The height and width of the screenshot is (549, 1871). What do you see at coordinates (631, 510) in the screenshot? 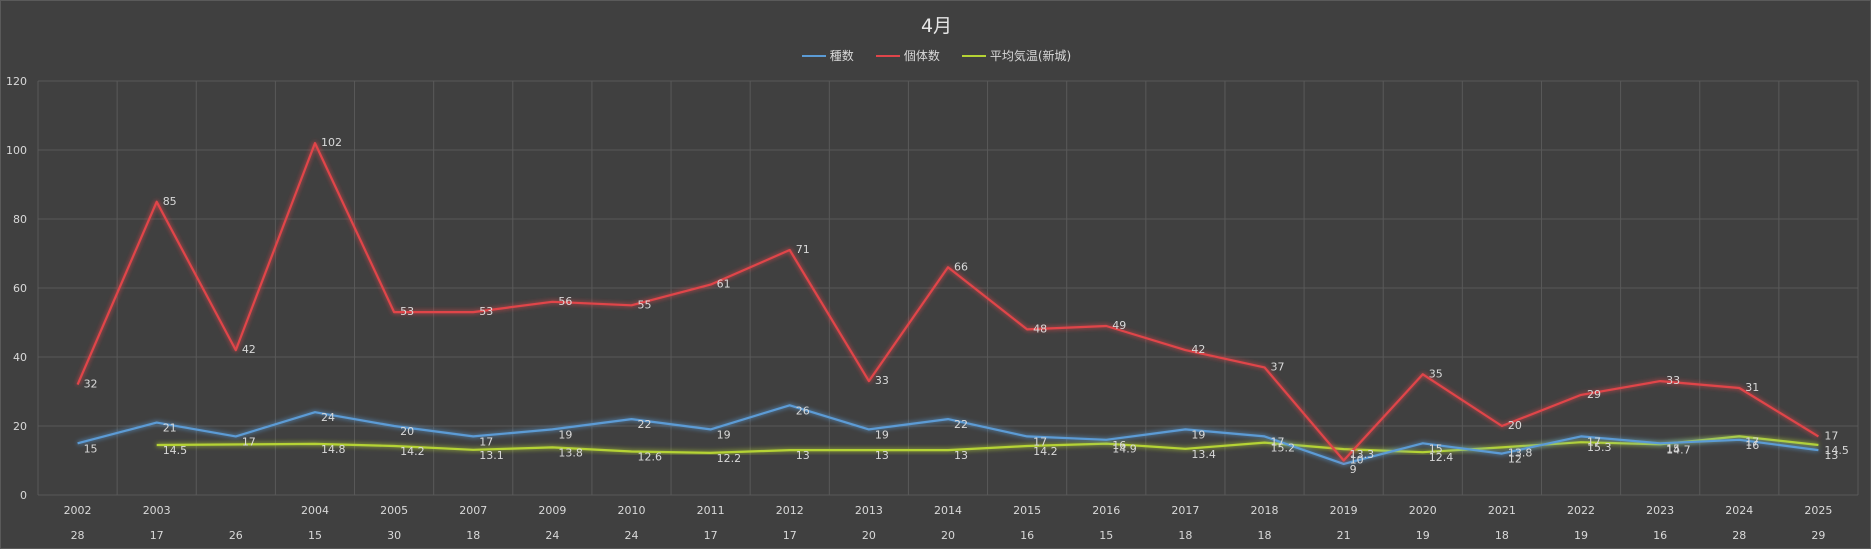
I see `x-tick-label: 2010` at bounding box center [631, 510].